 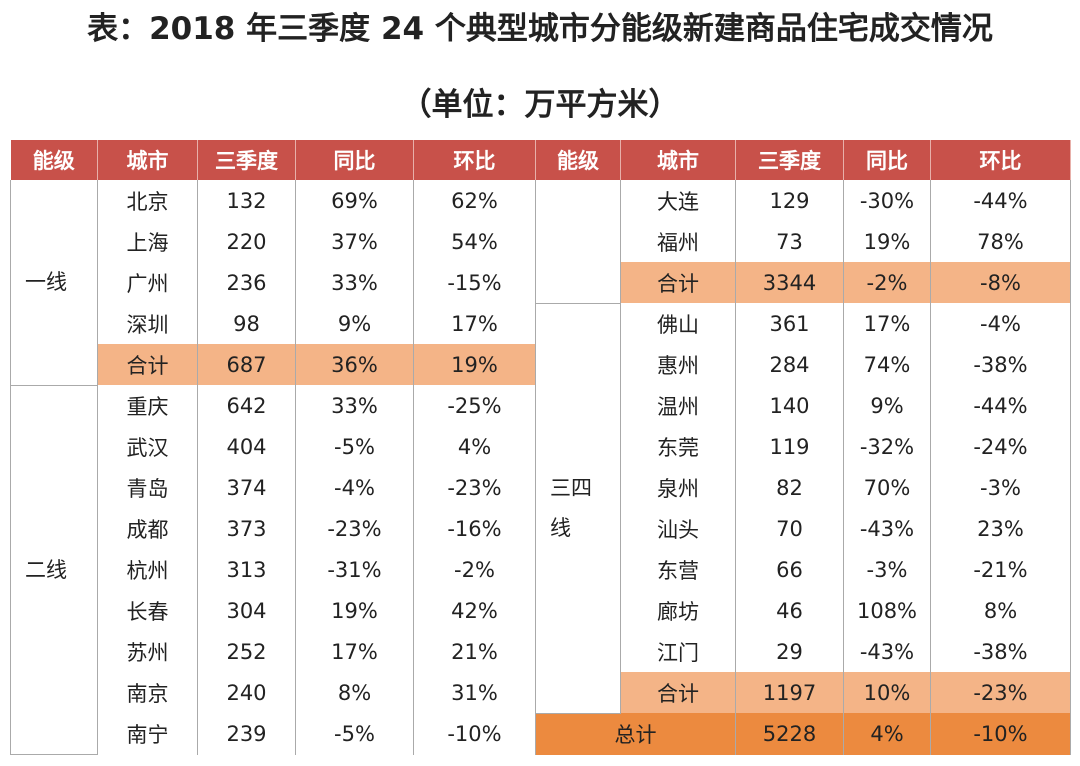 What do you see at coordinates (887, 692) in the screenshot?
I see `value-cell: 10%` at bounding box center [887, 692].